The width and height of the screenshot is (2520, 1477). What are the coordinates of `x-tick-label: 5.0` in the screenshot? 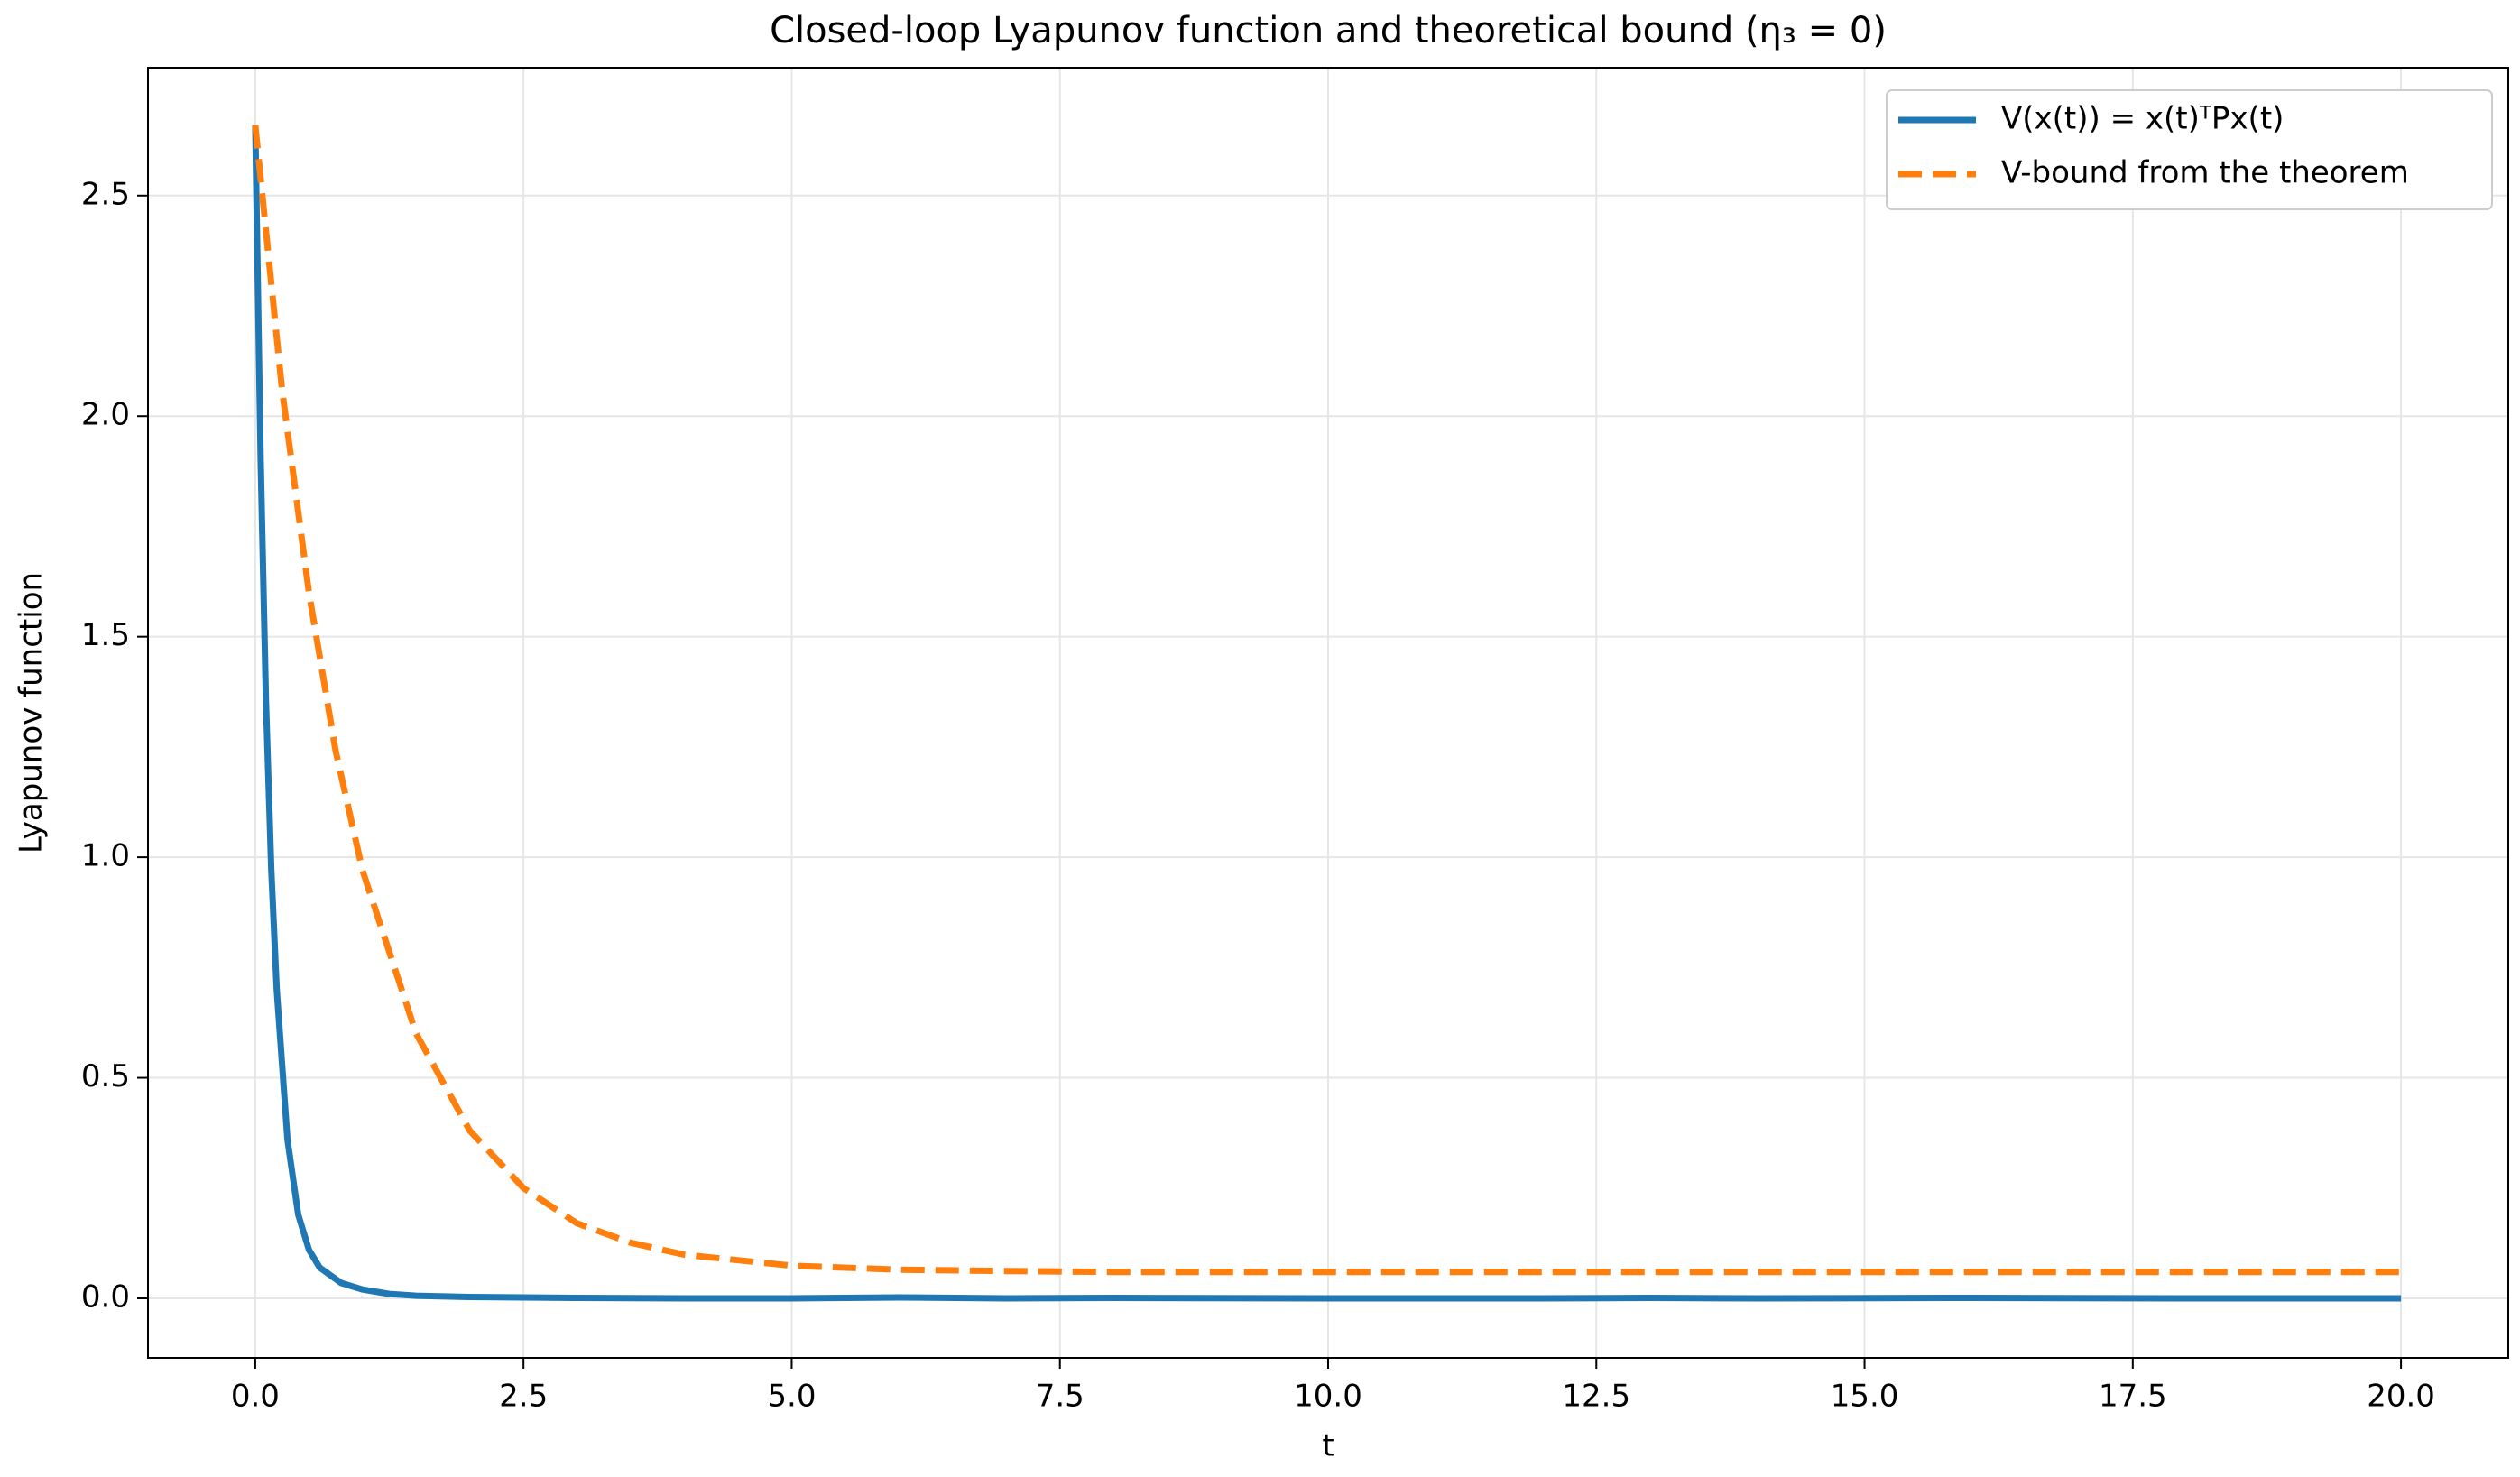 It's located at (791, 1397).